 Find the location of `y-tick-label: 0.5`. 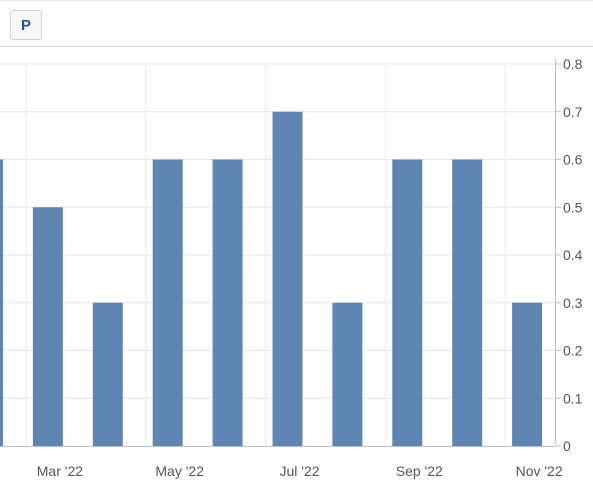

y-tick-label: 0.5 is located at coordinates (573, 207).